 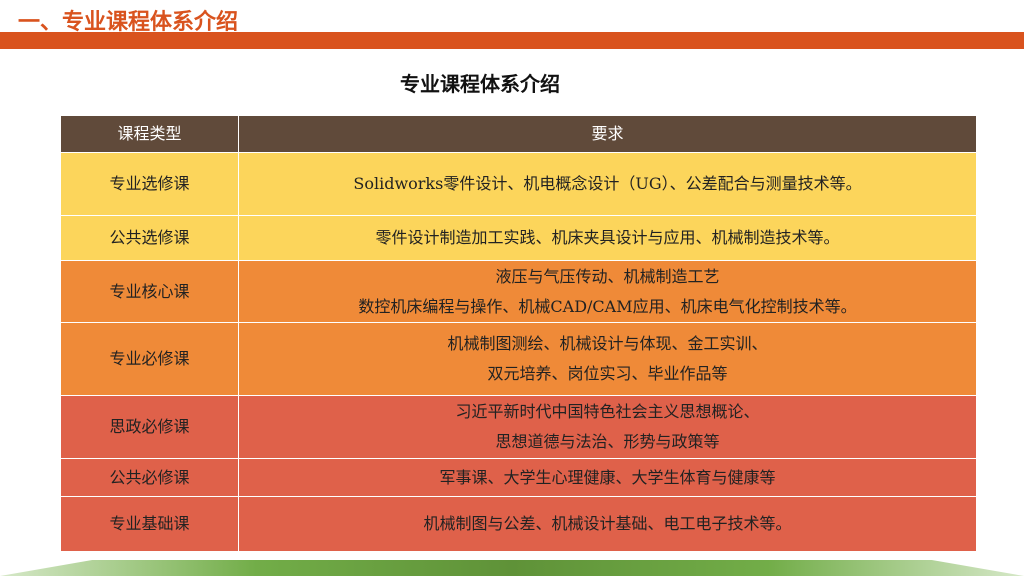 I want to click on course-requirements: 习近平新时代中国特色社会主义思想概论、 思想道德与法治、形势与政策等, so click(x=607, y=427).